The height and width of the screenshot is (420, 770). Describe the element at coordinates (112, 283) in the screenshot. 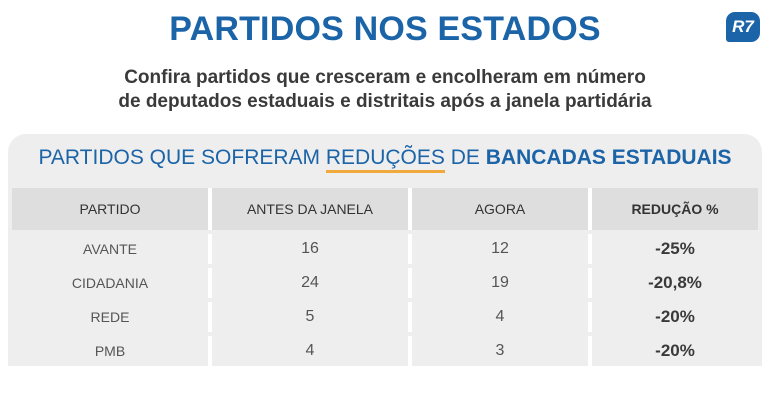

I see `cell-partido: CIDADANIA` at that location.